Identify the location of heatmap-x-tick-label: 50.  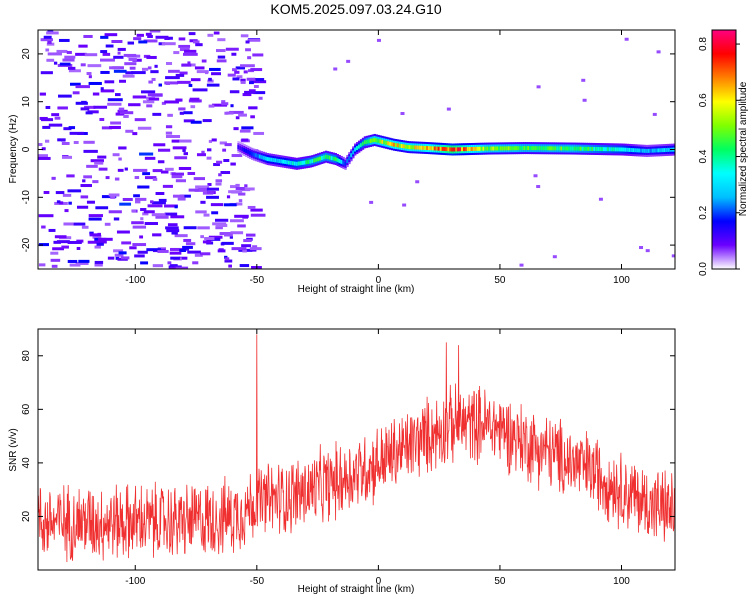
(500, 280).